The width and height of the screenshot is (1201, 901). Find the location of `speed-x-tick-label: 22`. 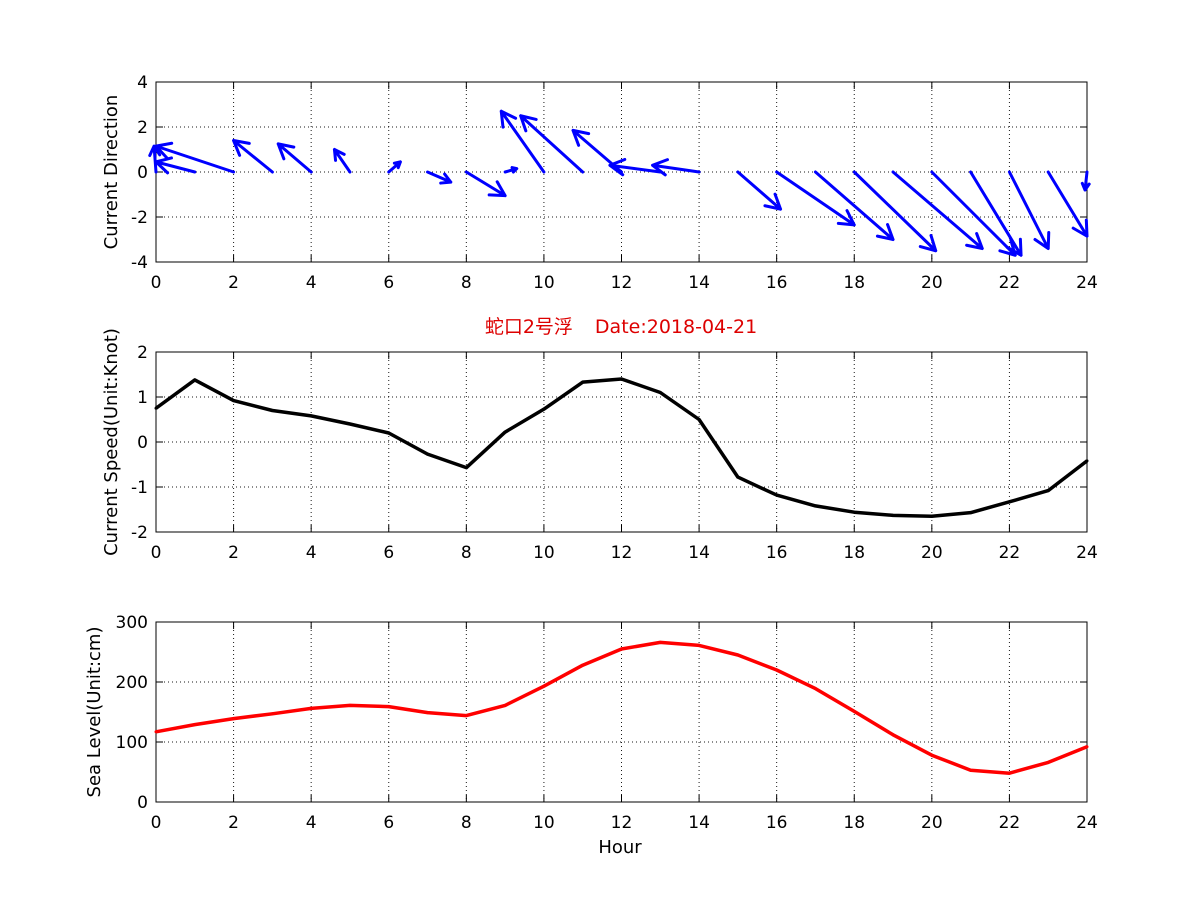

speed-x-tick-label: 22 is located at coordinates (1010, 553).